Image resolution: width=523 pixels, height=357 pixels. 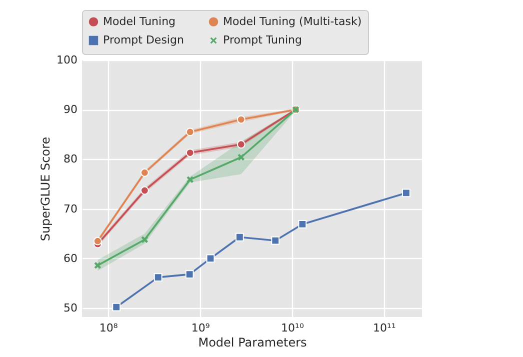 What do you see at coordinates (143, 40) in the screenshot?
I see `legend-label: Prompt Design` at bounding box center [143, 40].